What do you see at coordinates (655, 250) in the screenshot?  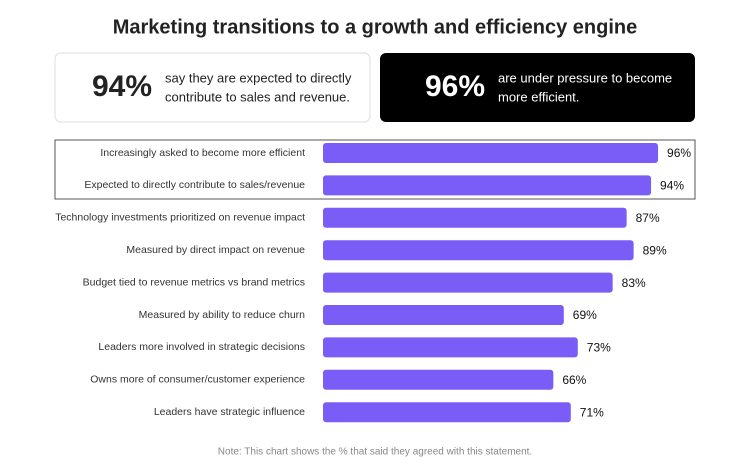 I see `value-label: 89%` at bounding box center [655, 250].